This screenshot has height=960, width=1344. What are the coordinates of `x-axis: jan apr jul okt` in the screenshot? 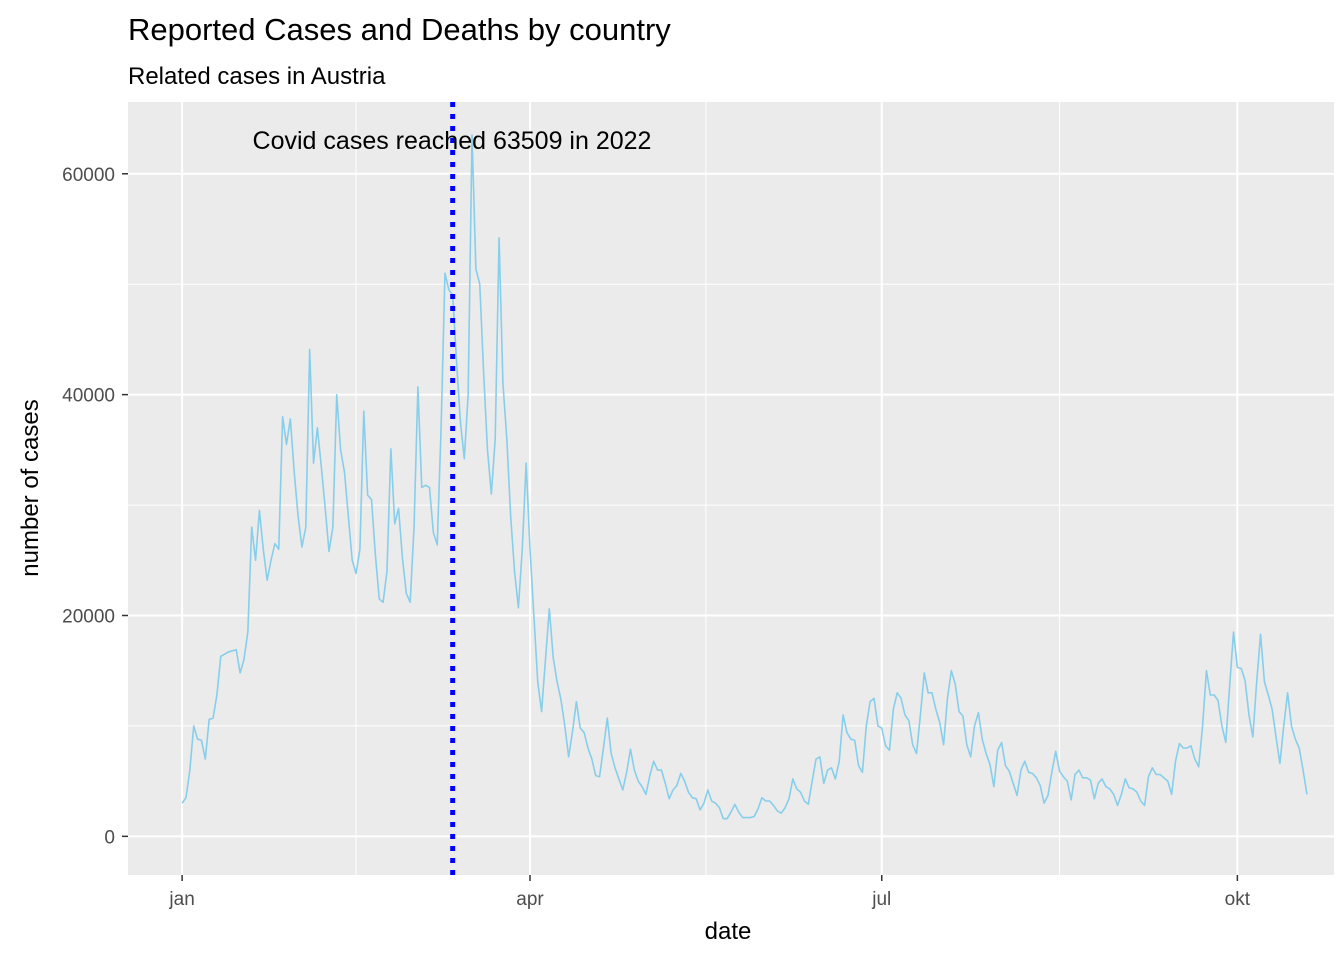 It's located at (709, 892).